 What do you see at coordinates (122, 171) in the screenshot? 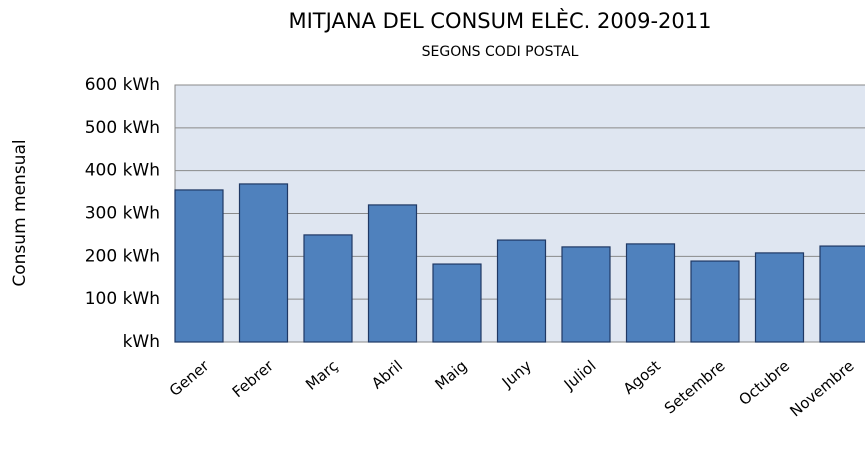
I see `y-tick-label: 400 kWh` at bounding box center [122, 171].